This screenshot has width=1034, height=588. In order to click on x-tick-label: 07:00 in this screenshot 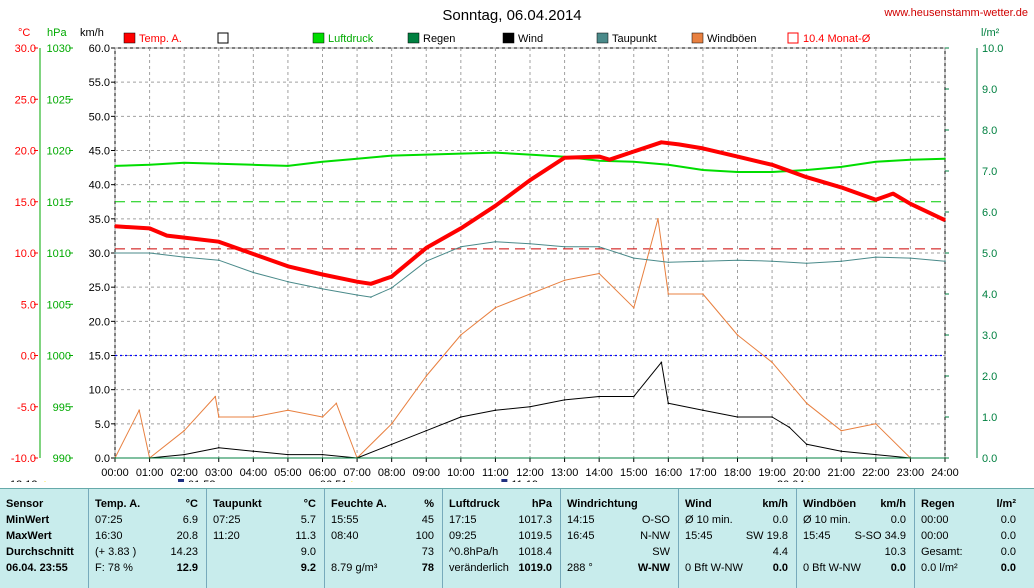, I will do `click(357, 473)`.